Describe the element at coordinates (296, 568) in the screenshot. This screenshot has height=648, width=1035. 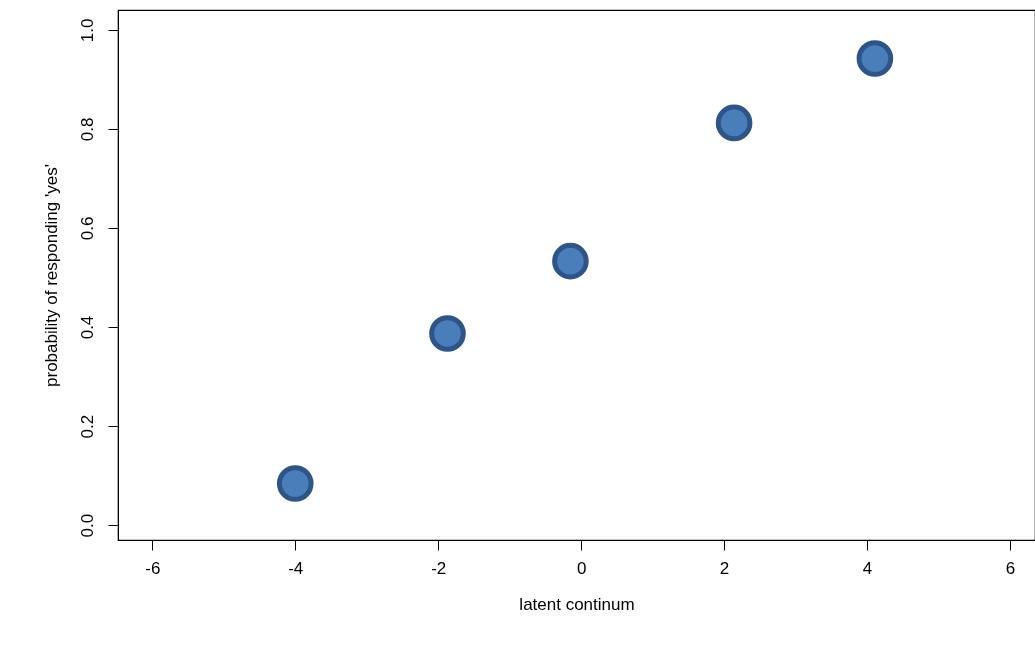
I see `x-tick-label: -4` at that location.